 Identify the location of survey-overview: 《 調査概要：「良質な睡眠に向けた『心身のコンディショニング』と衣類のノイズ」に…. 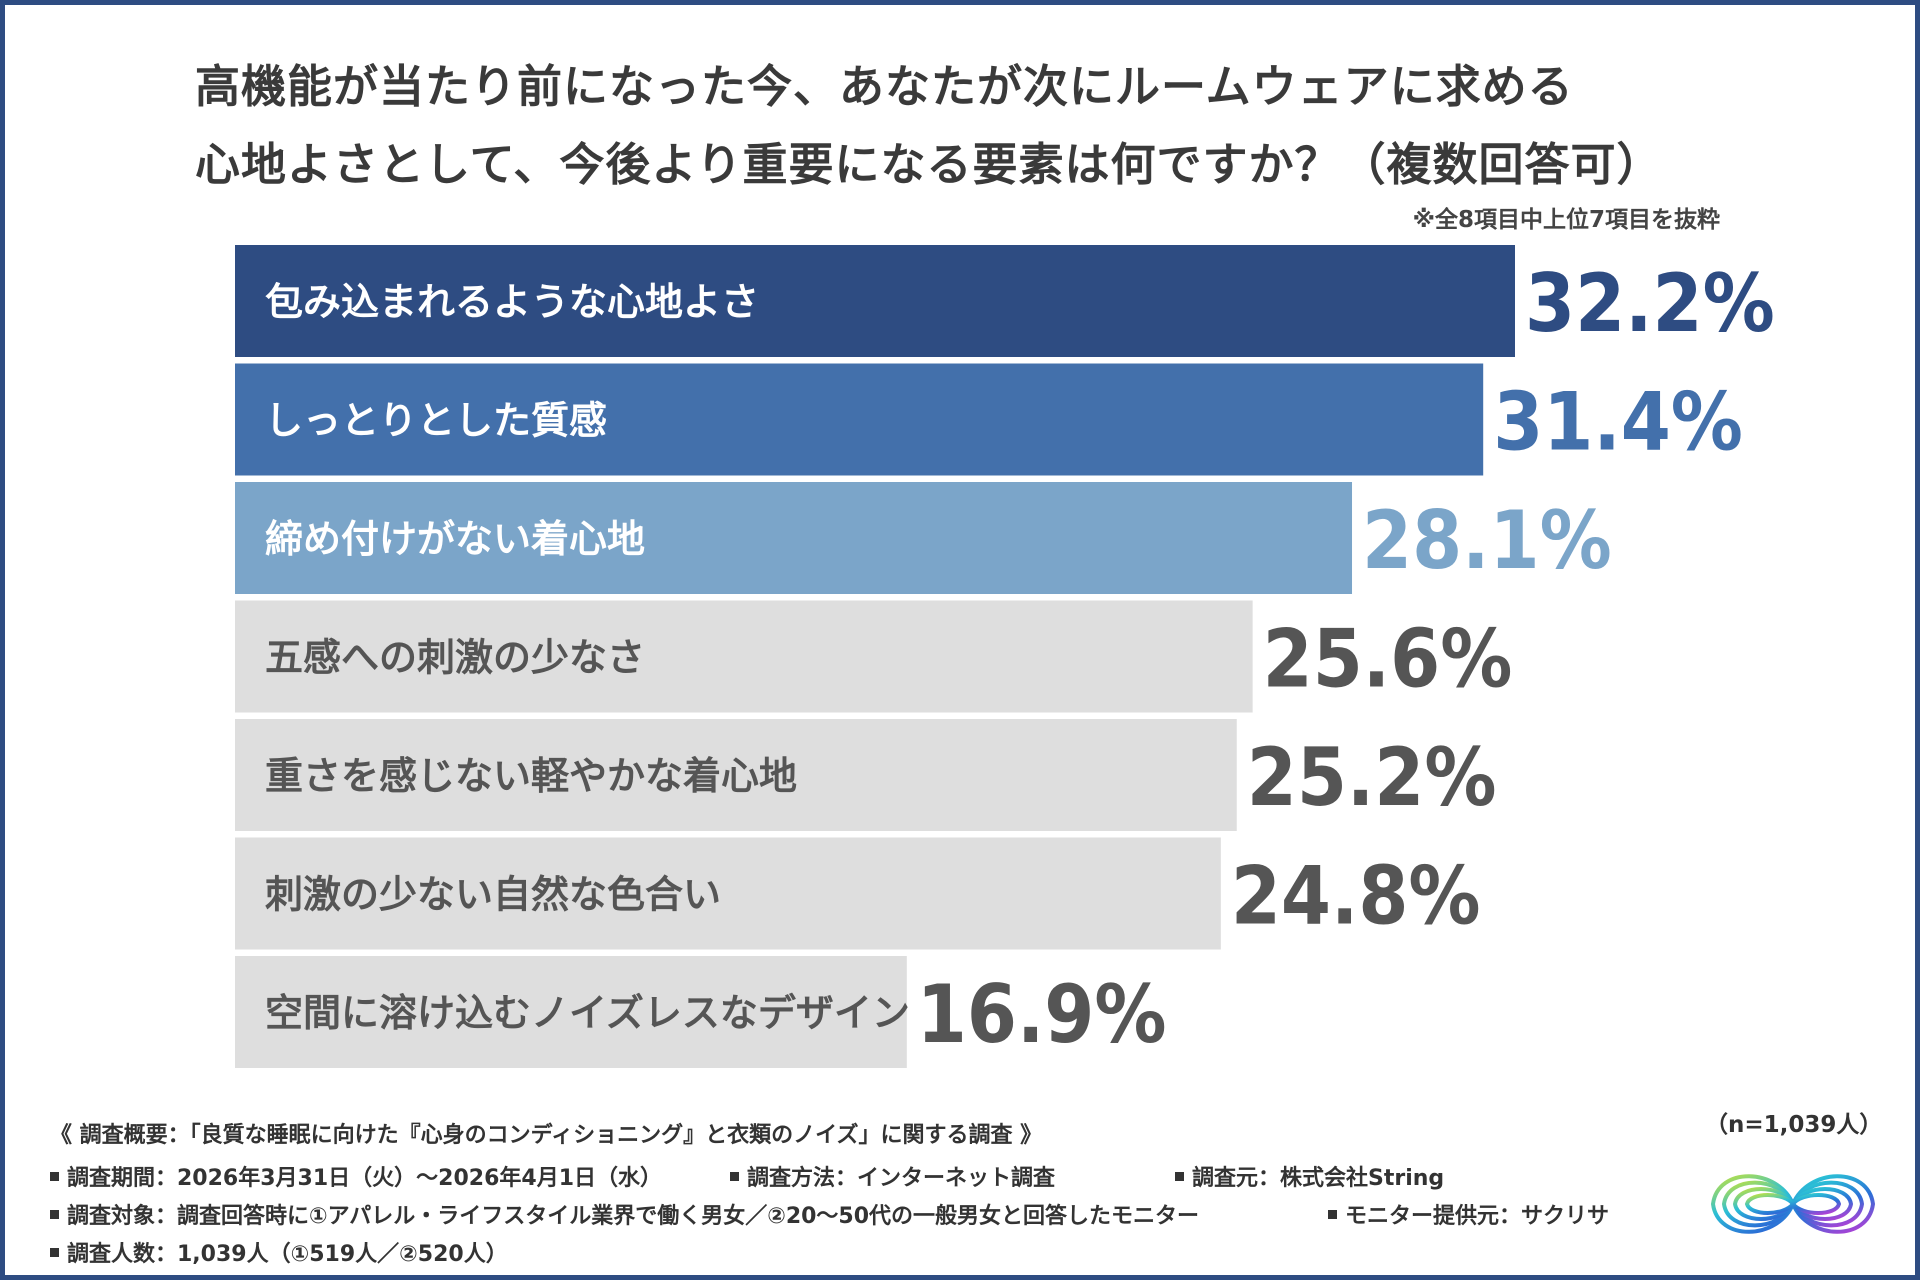
(546, 1135).